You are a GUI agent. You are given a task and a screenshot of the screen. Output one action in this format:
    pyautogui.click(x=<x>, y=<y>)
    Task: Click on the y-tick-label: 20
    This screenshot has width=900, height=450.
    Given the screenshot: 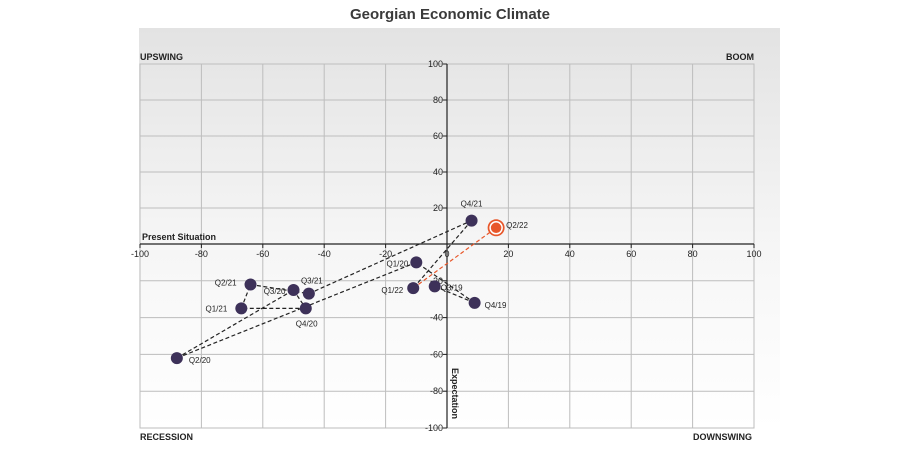 What is the action you would take?
    pyautogui.click(x=438, y=208)
    